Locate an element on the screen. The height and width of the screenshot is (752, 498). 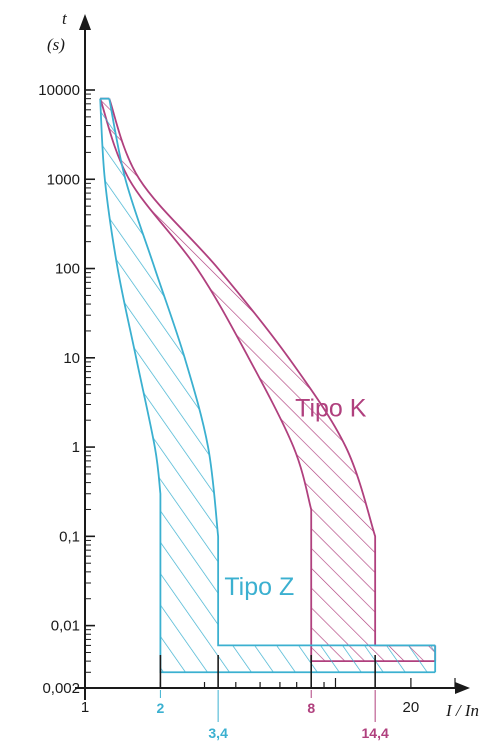
x-tick-label: 20 is located at coordinates (411, 707).